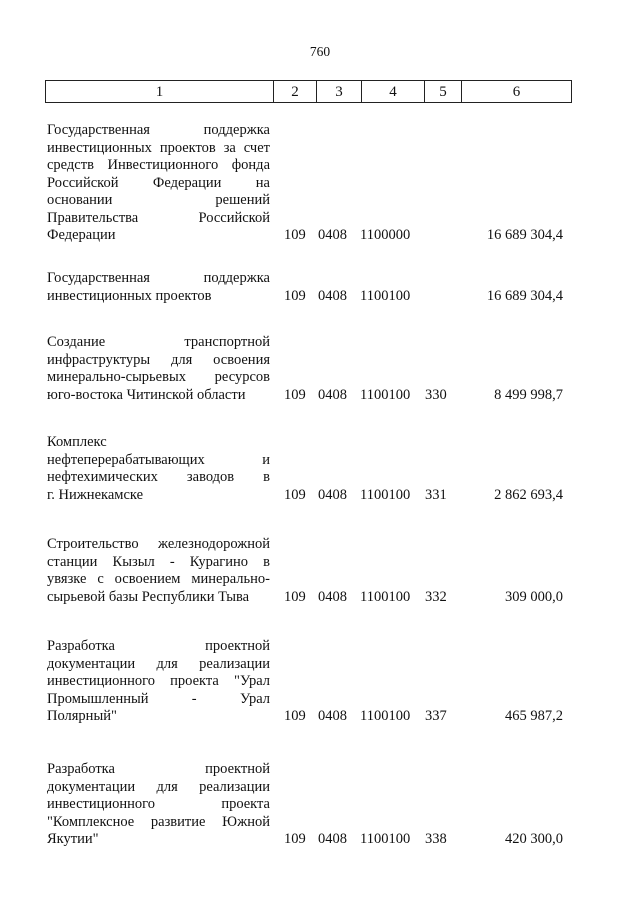 Image resolution: width=640 pixels, height=905 pixels. I want to click on description-line: станции Кызыл - Курагино в, so click(158, 561).